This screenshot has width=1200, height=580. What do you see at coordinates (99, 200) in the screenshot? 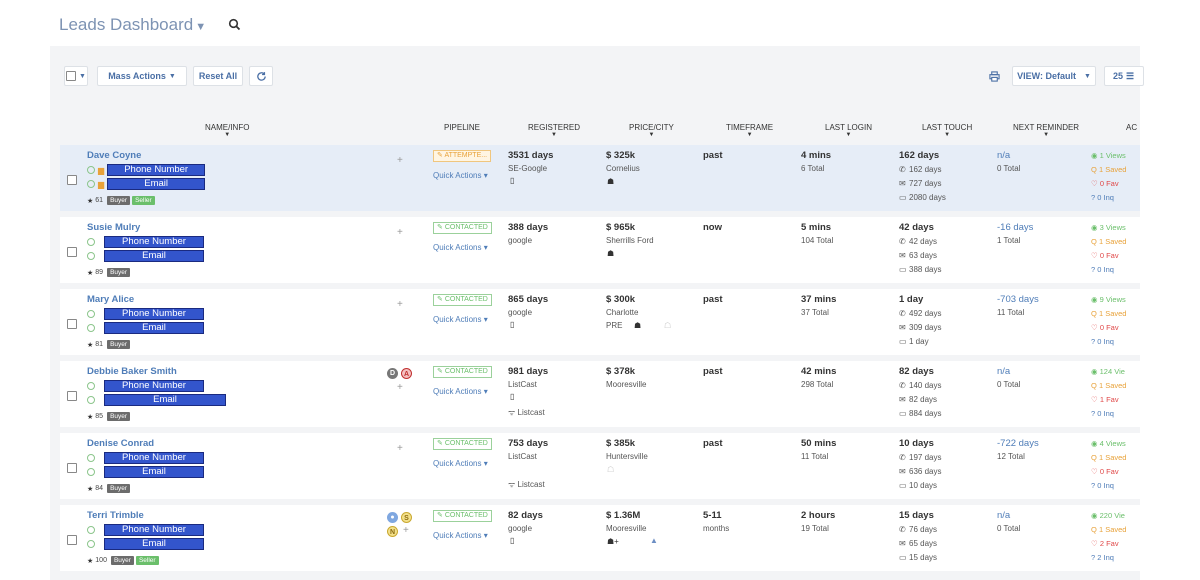
I see `lead-score: 61` at bounding box center [99, 200].